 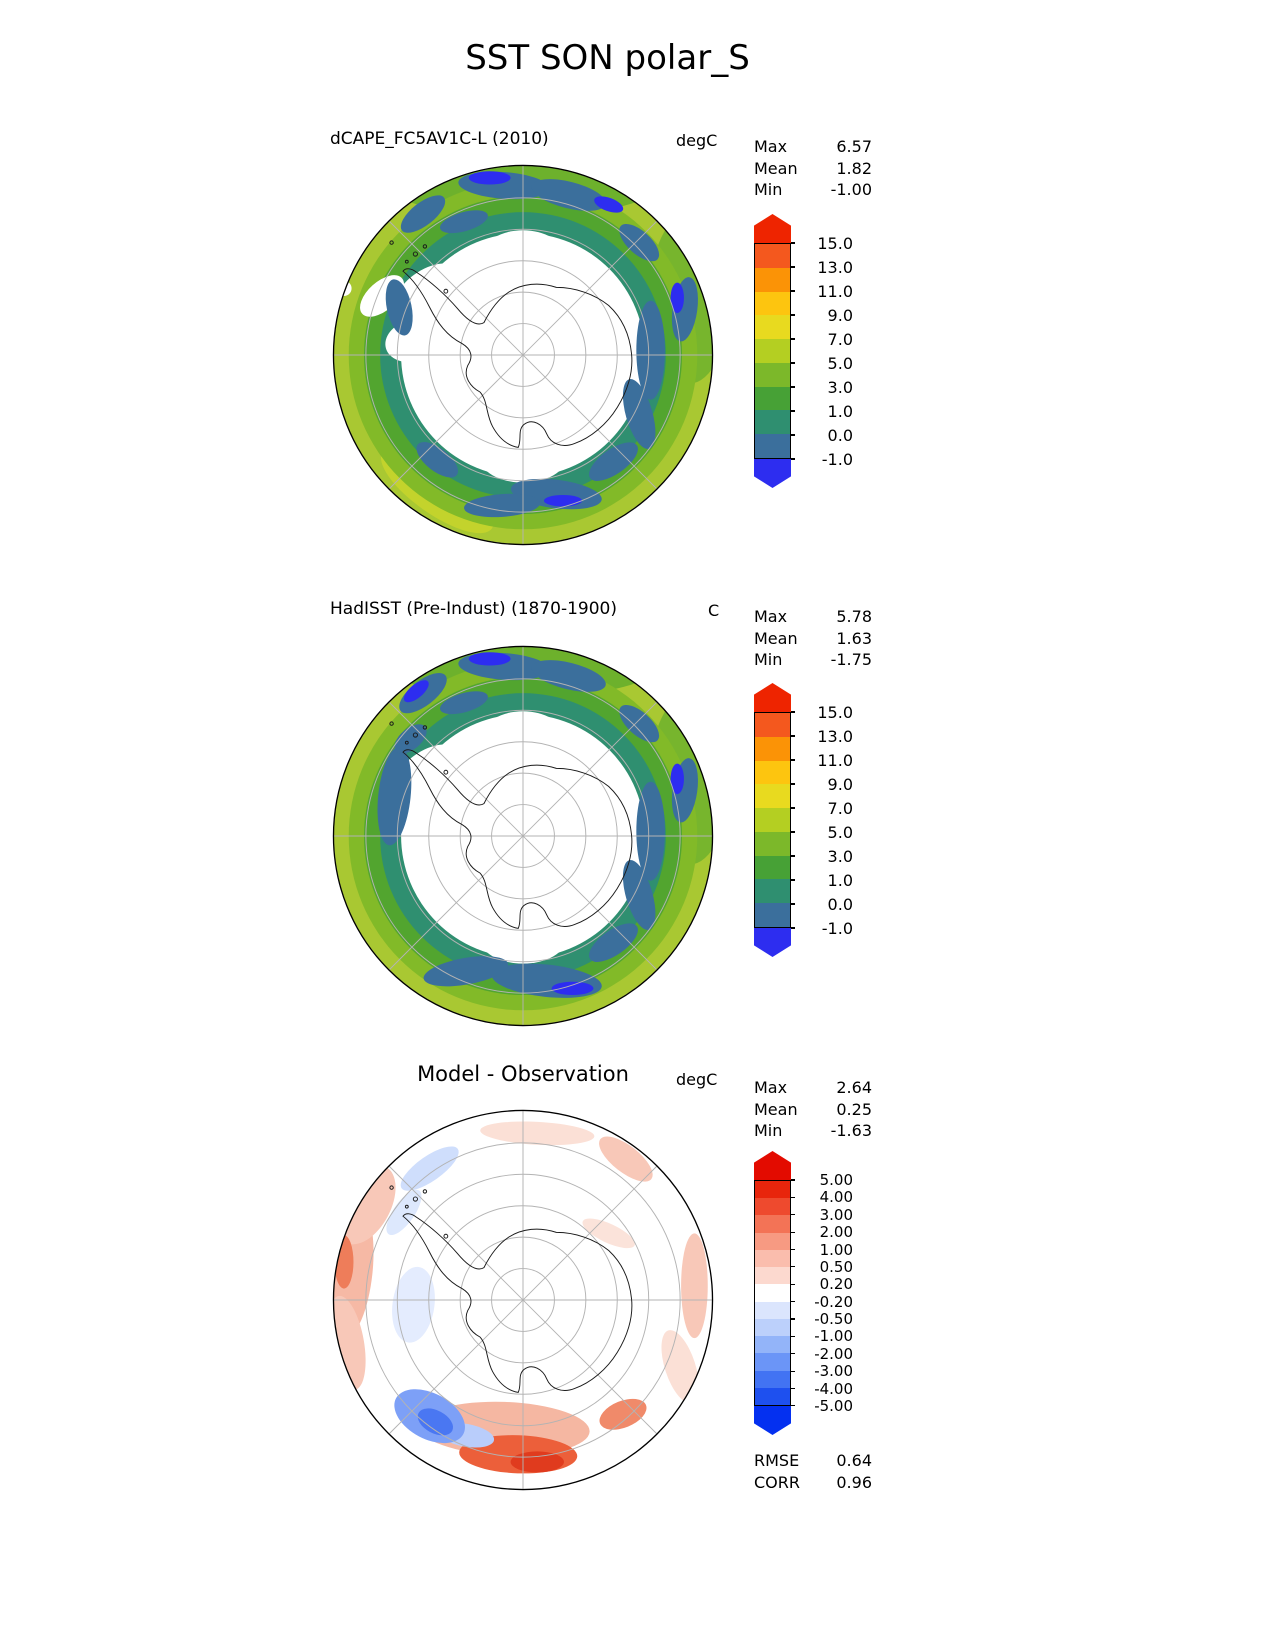 What do you see at coordinates (813, 1088) in the screenshot?
I see `stat-row: Max 2.64` at bounding box center [813, 1088].